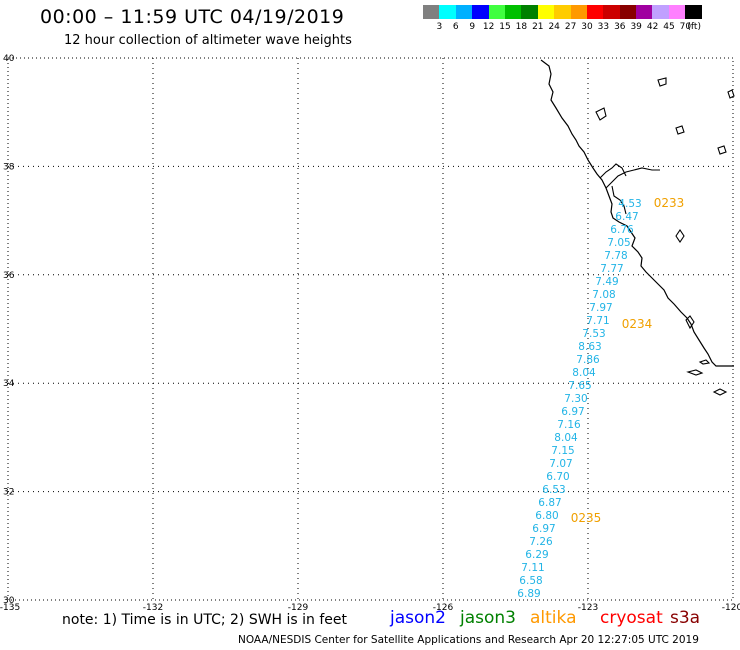 This screenshot has width=740, height=650. What do you see at coordinates (530, 581) in the screenshot?
I see `swh-value-label: 6.58` at bounding box center [530, 581].